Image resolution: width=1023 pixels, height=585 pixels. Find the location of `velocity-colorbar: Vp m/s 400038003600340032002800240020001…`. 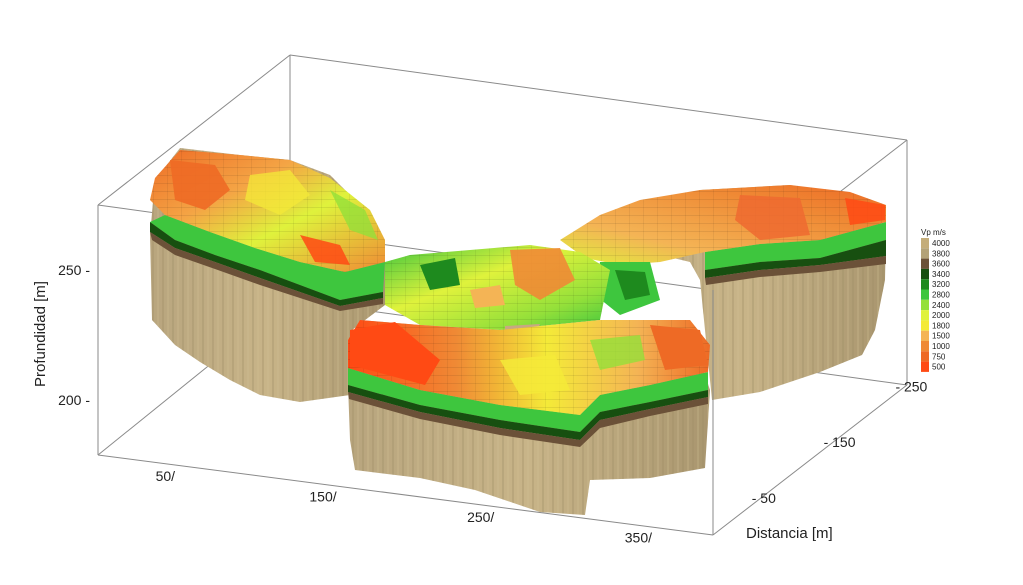

velocity-colorbar: Vp m/s 400038003600340032002800240020001… is located at coordinates (935, 300).